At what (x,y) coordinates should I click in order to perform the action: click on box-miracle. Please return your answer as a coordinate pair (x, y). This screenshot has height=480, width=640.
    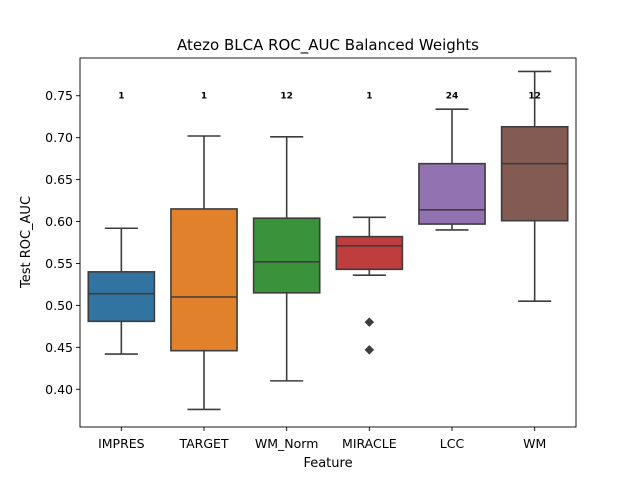
    Looking at the image, I should click on (369, 253).